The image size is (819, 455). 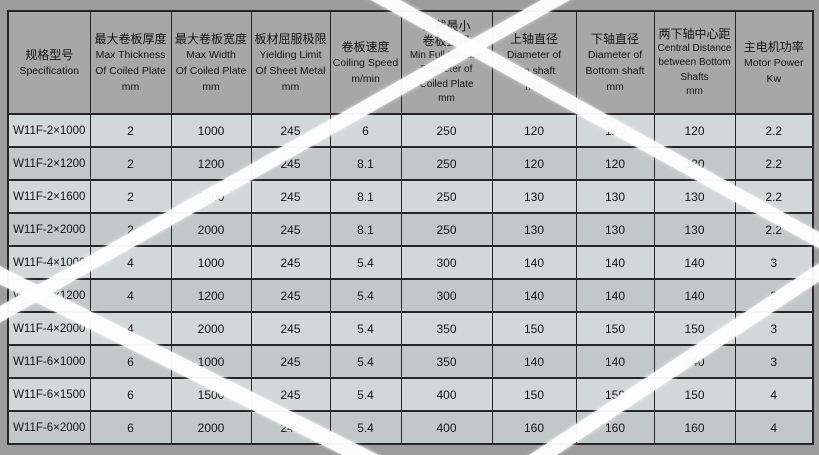 I want to click on bottom-shaft-diameter-cell: 160, so click(x=615, y=427).